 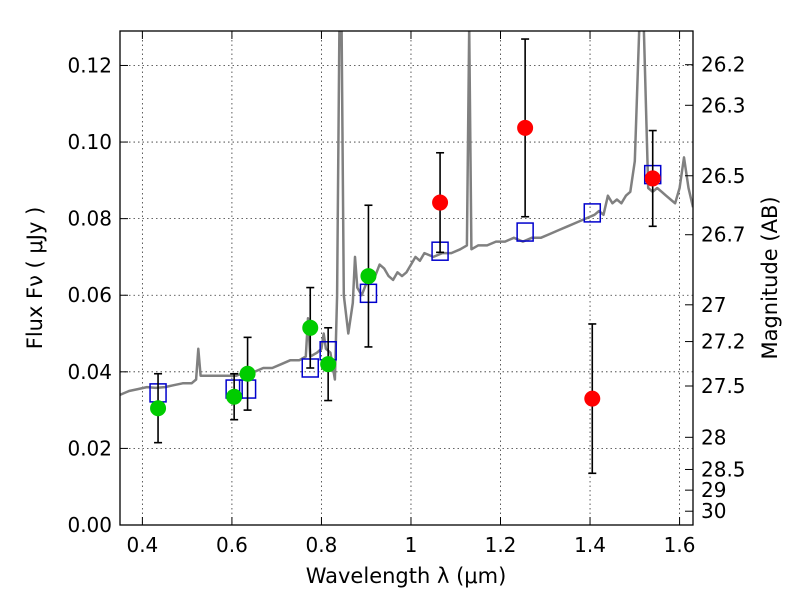 I want to click on y-tick-label: 0.12, so click(x=89, y=65).